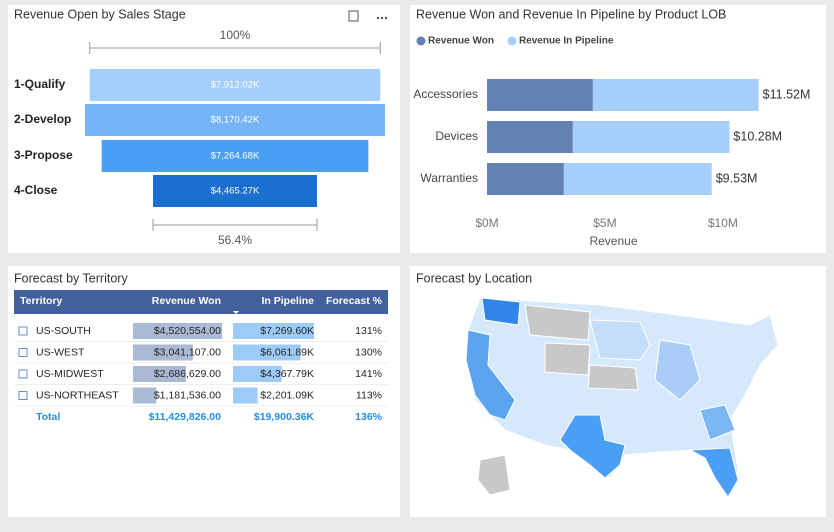 The image size is (834, 532). I want to click on category-label: Warranties, so click(449, 178).